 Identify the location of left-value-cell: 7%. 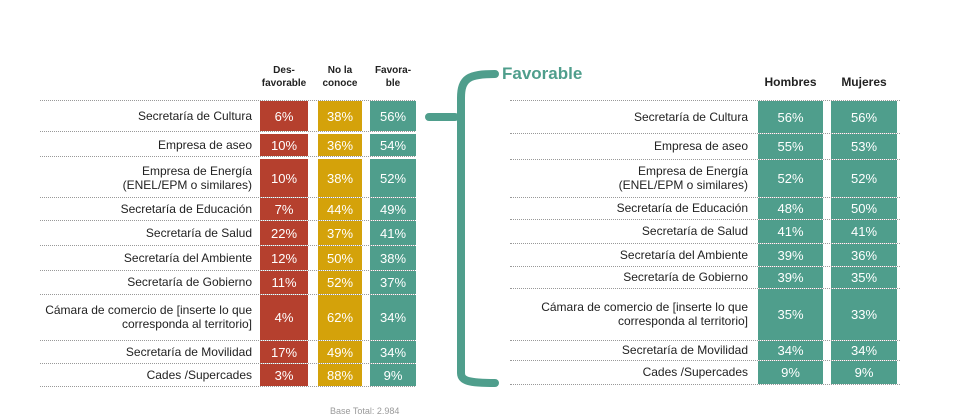
(284, 209).